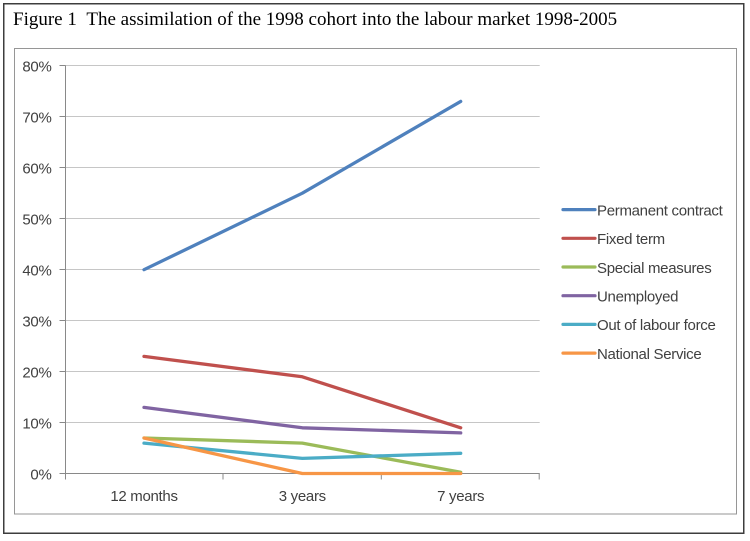  What do you see at coordinates (36, 270) in the screenshot?
I see `svg-text: 40%` at bounding box center [36, 270].